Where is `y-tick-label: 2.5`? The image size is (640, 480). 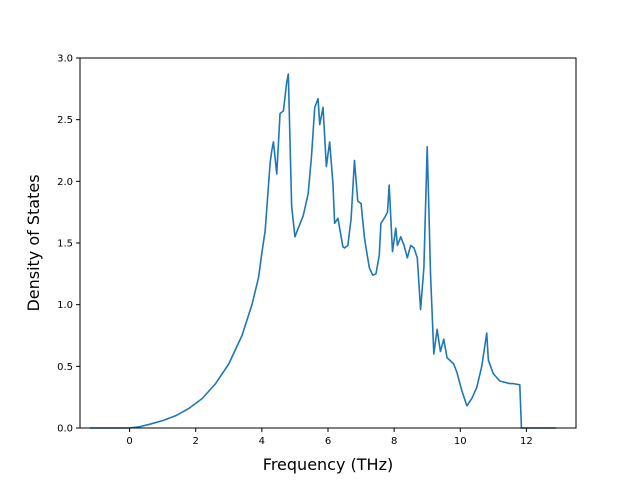 y-tick-label: 2.5 is located at coordinates (65, 120).